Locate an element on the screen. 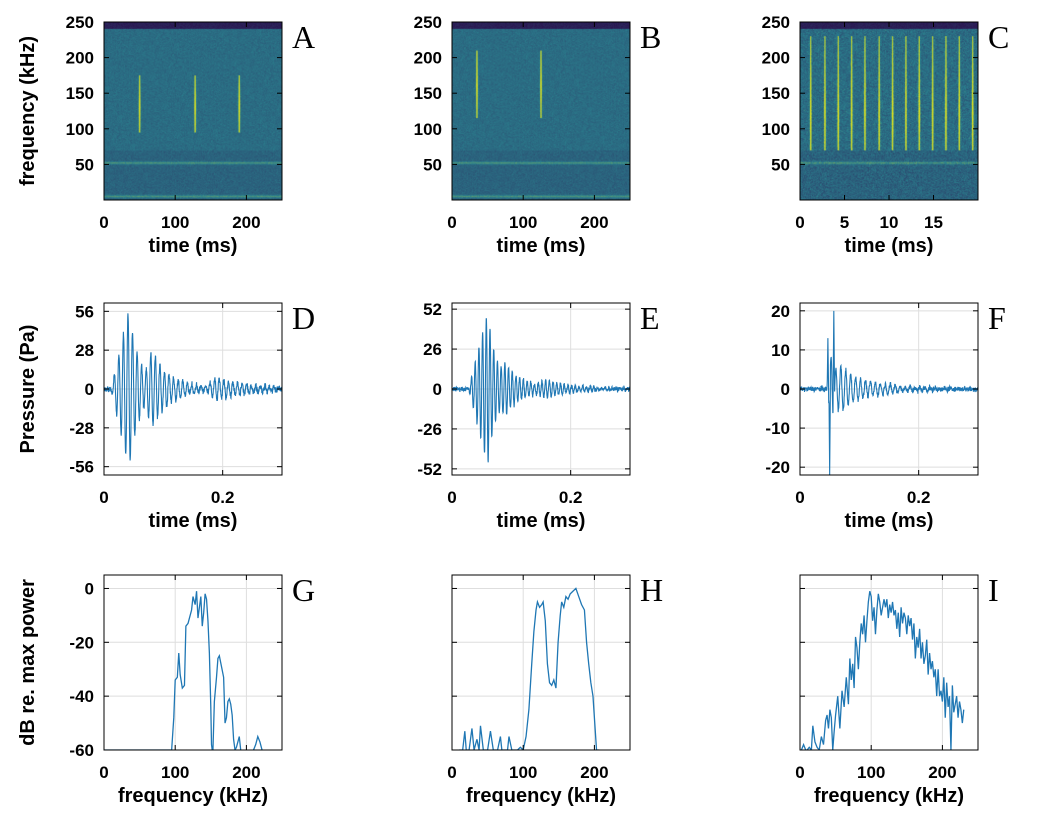 This screenshot has width=1037, height=831. panel-letter: D is located at coordinates (303, 318).